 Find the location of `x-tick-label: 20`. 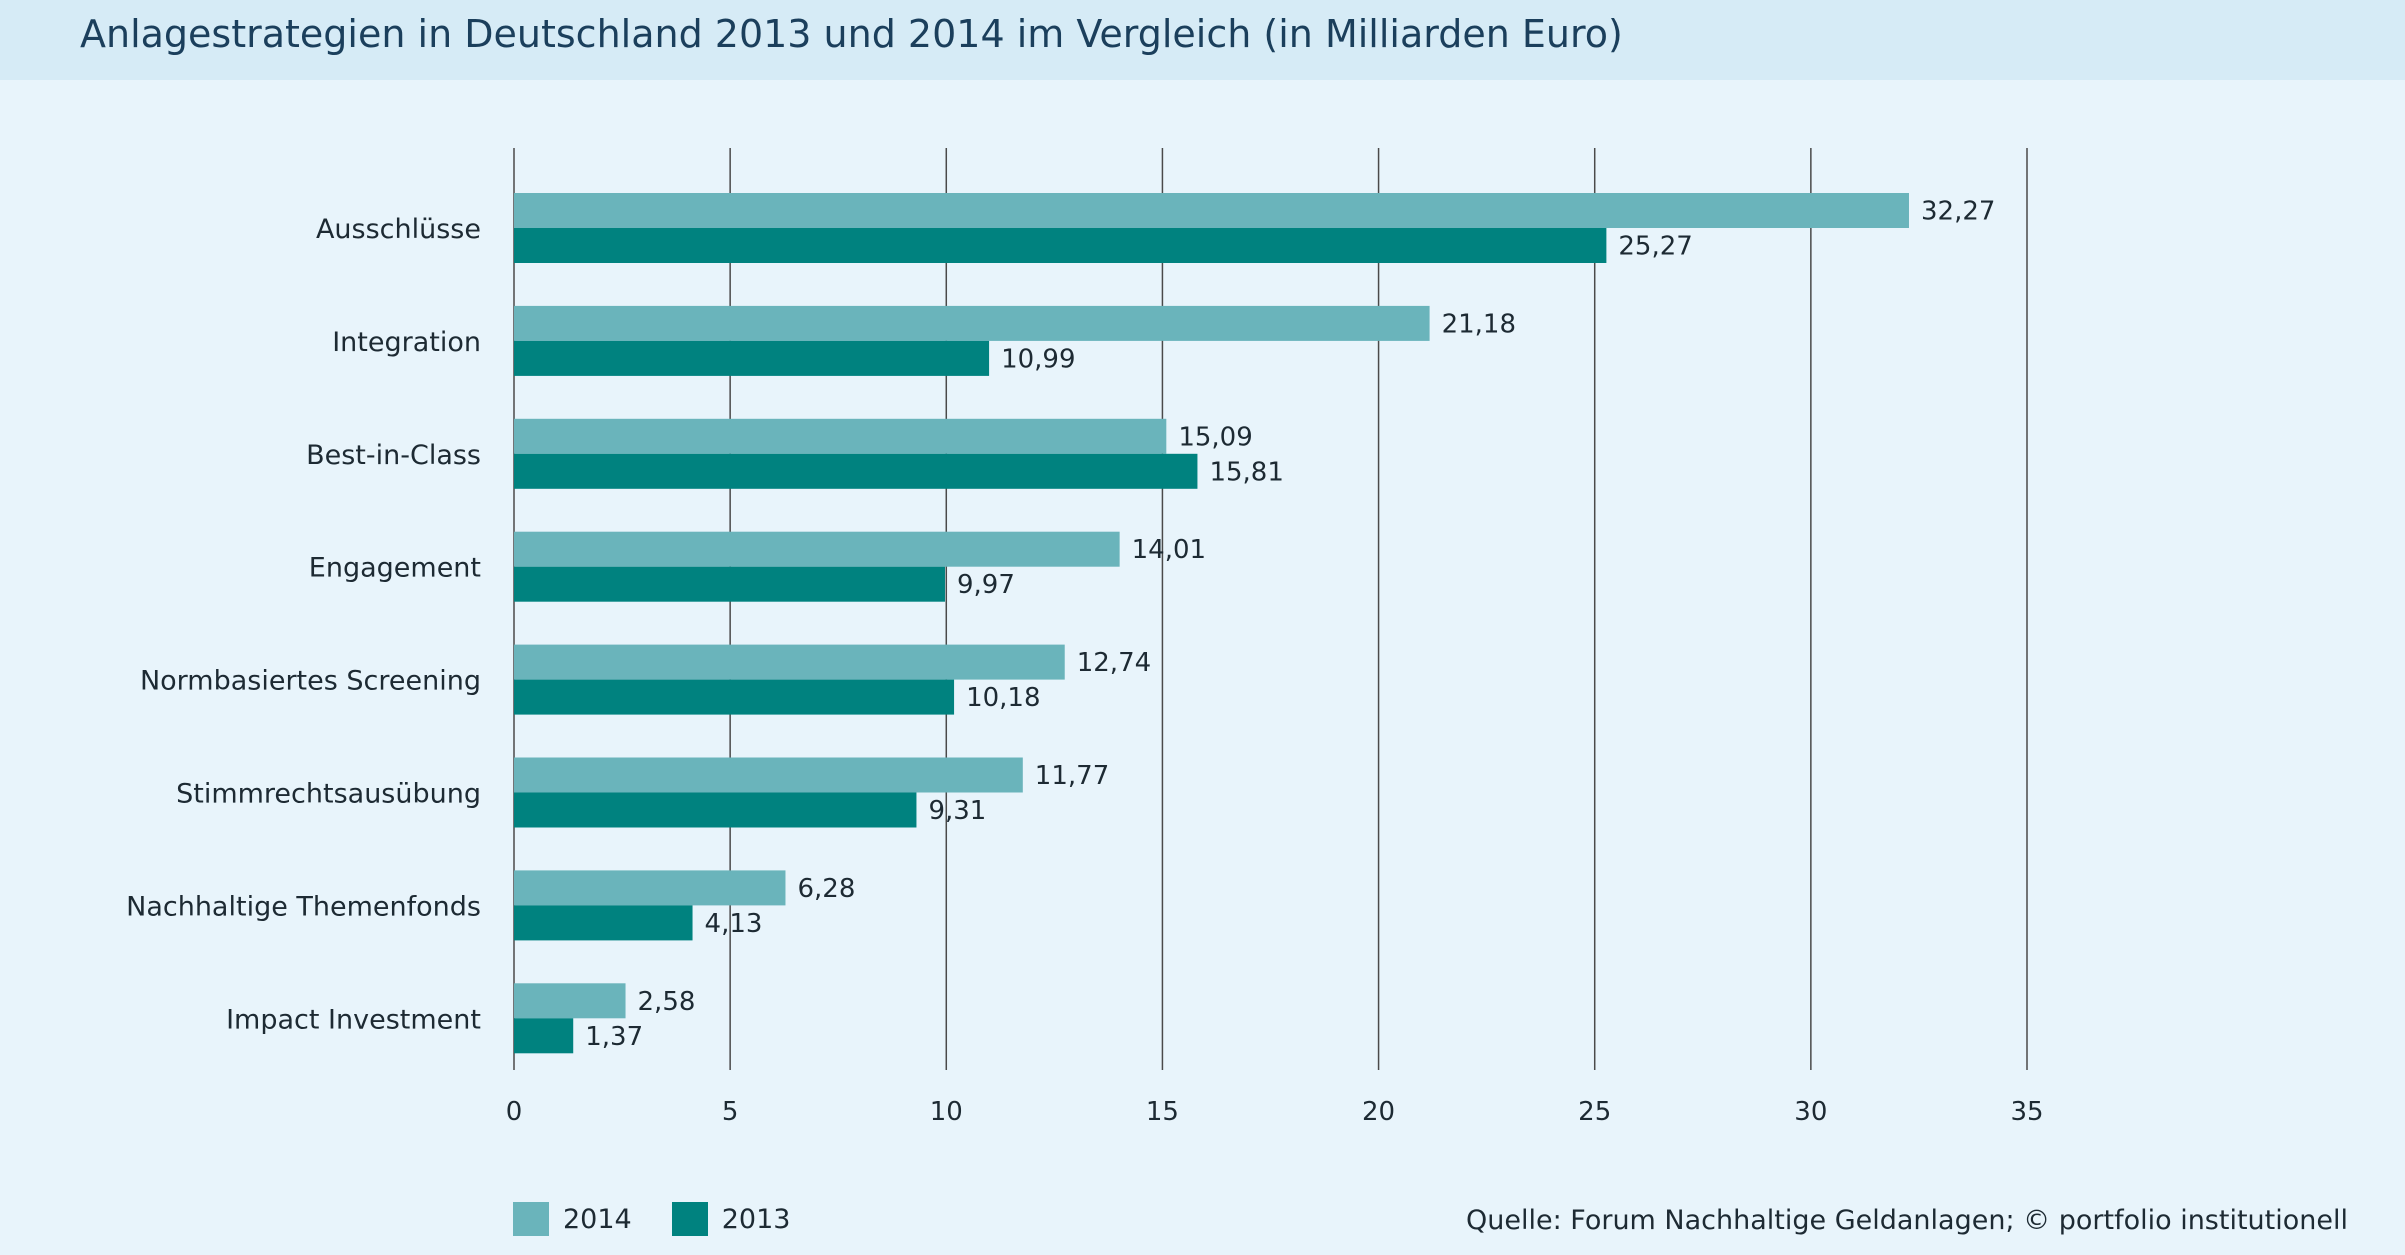

x-tick-label: 20 is located at coordinates (1378, 1112).